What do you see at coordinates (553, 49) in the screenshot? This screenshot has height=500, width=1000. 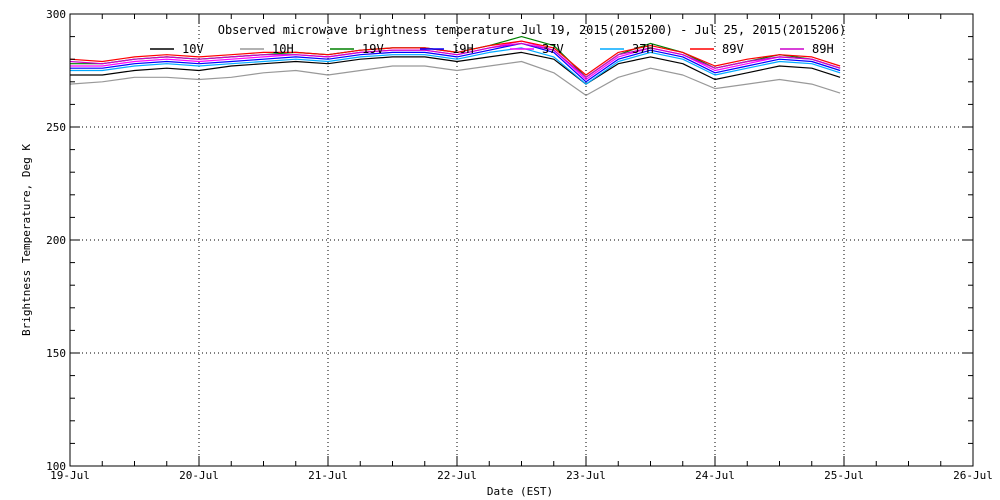 I see `legend-label-37V: 37V` at bounding box center [553, 49].